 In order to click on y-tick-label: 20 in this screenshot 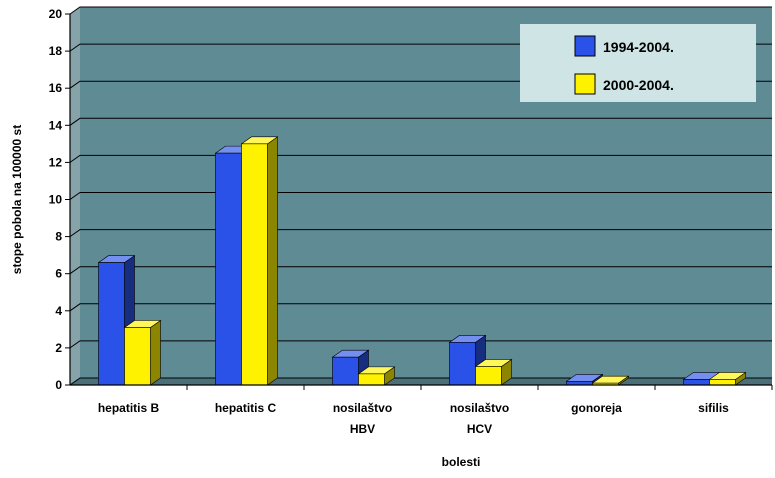, I will do `click(56, 14)`.